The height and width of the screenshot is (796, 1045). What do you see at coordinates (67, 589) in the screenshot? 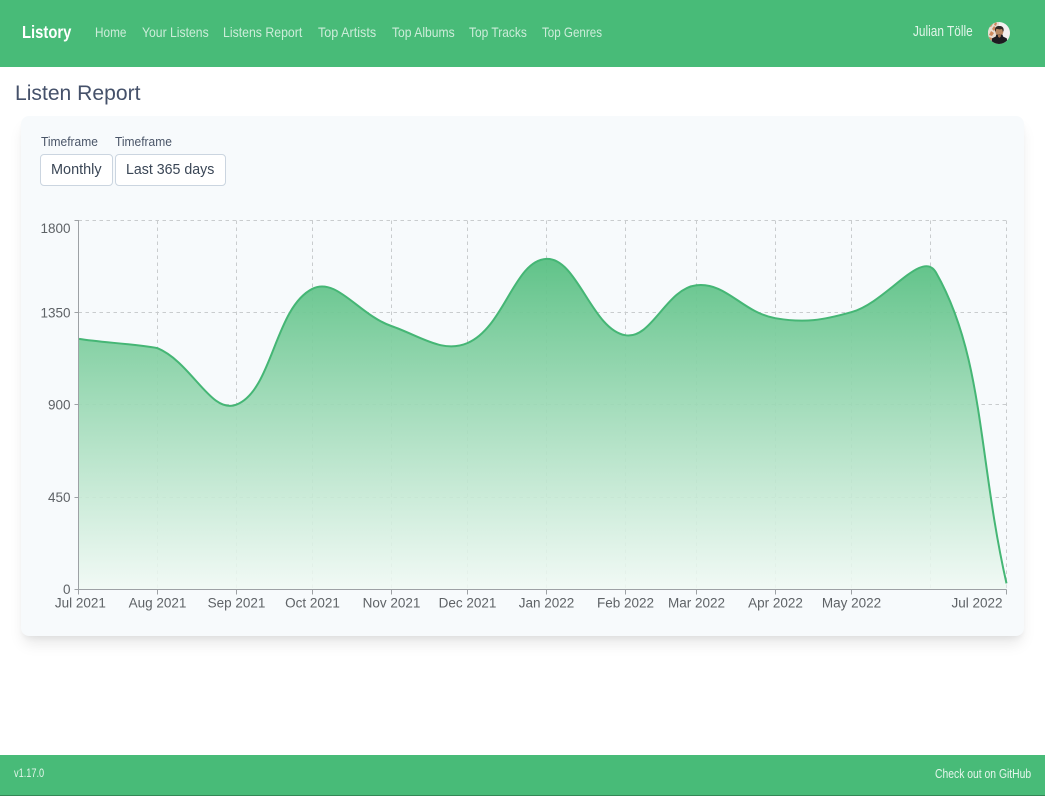
I see `svg-text: 0` at bounding box center [67, 589].